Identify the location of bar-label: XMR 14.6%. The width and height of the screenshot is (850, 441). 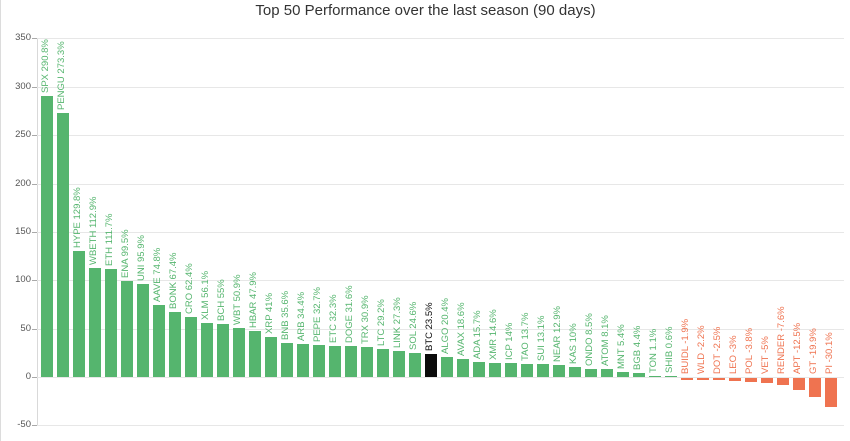
(493, 334).